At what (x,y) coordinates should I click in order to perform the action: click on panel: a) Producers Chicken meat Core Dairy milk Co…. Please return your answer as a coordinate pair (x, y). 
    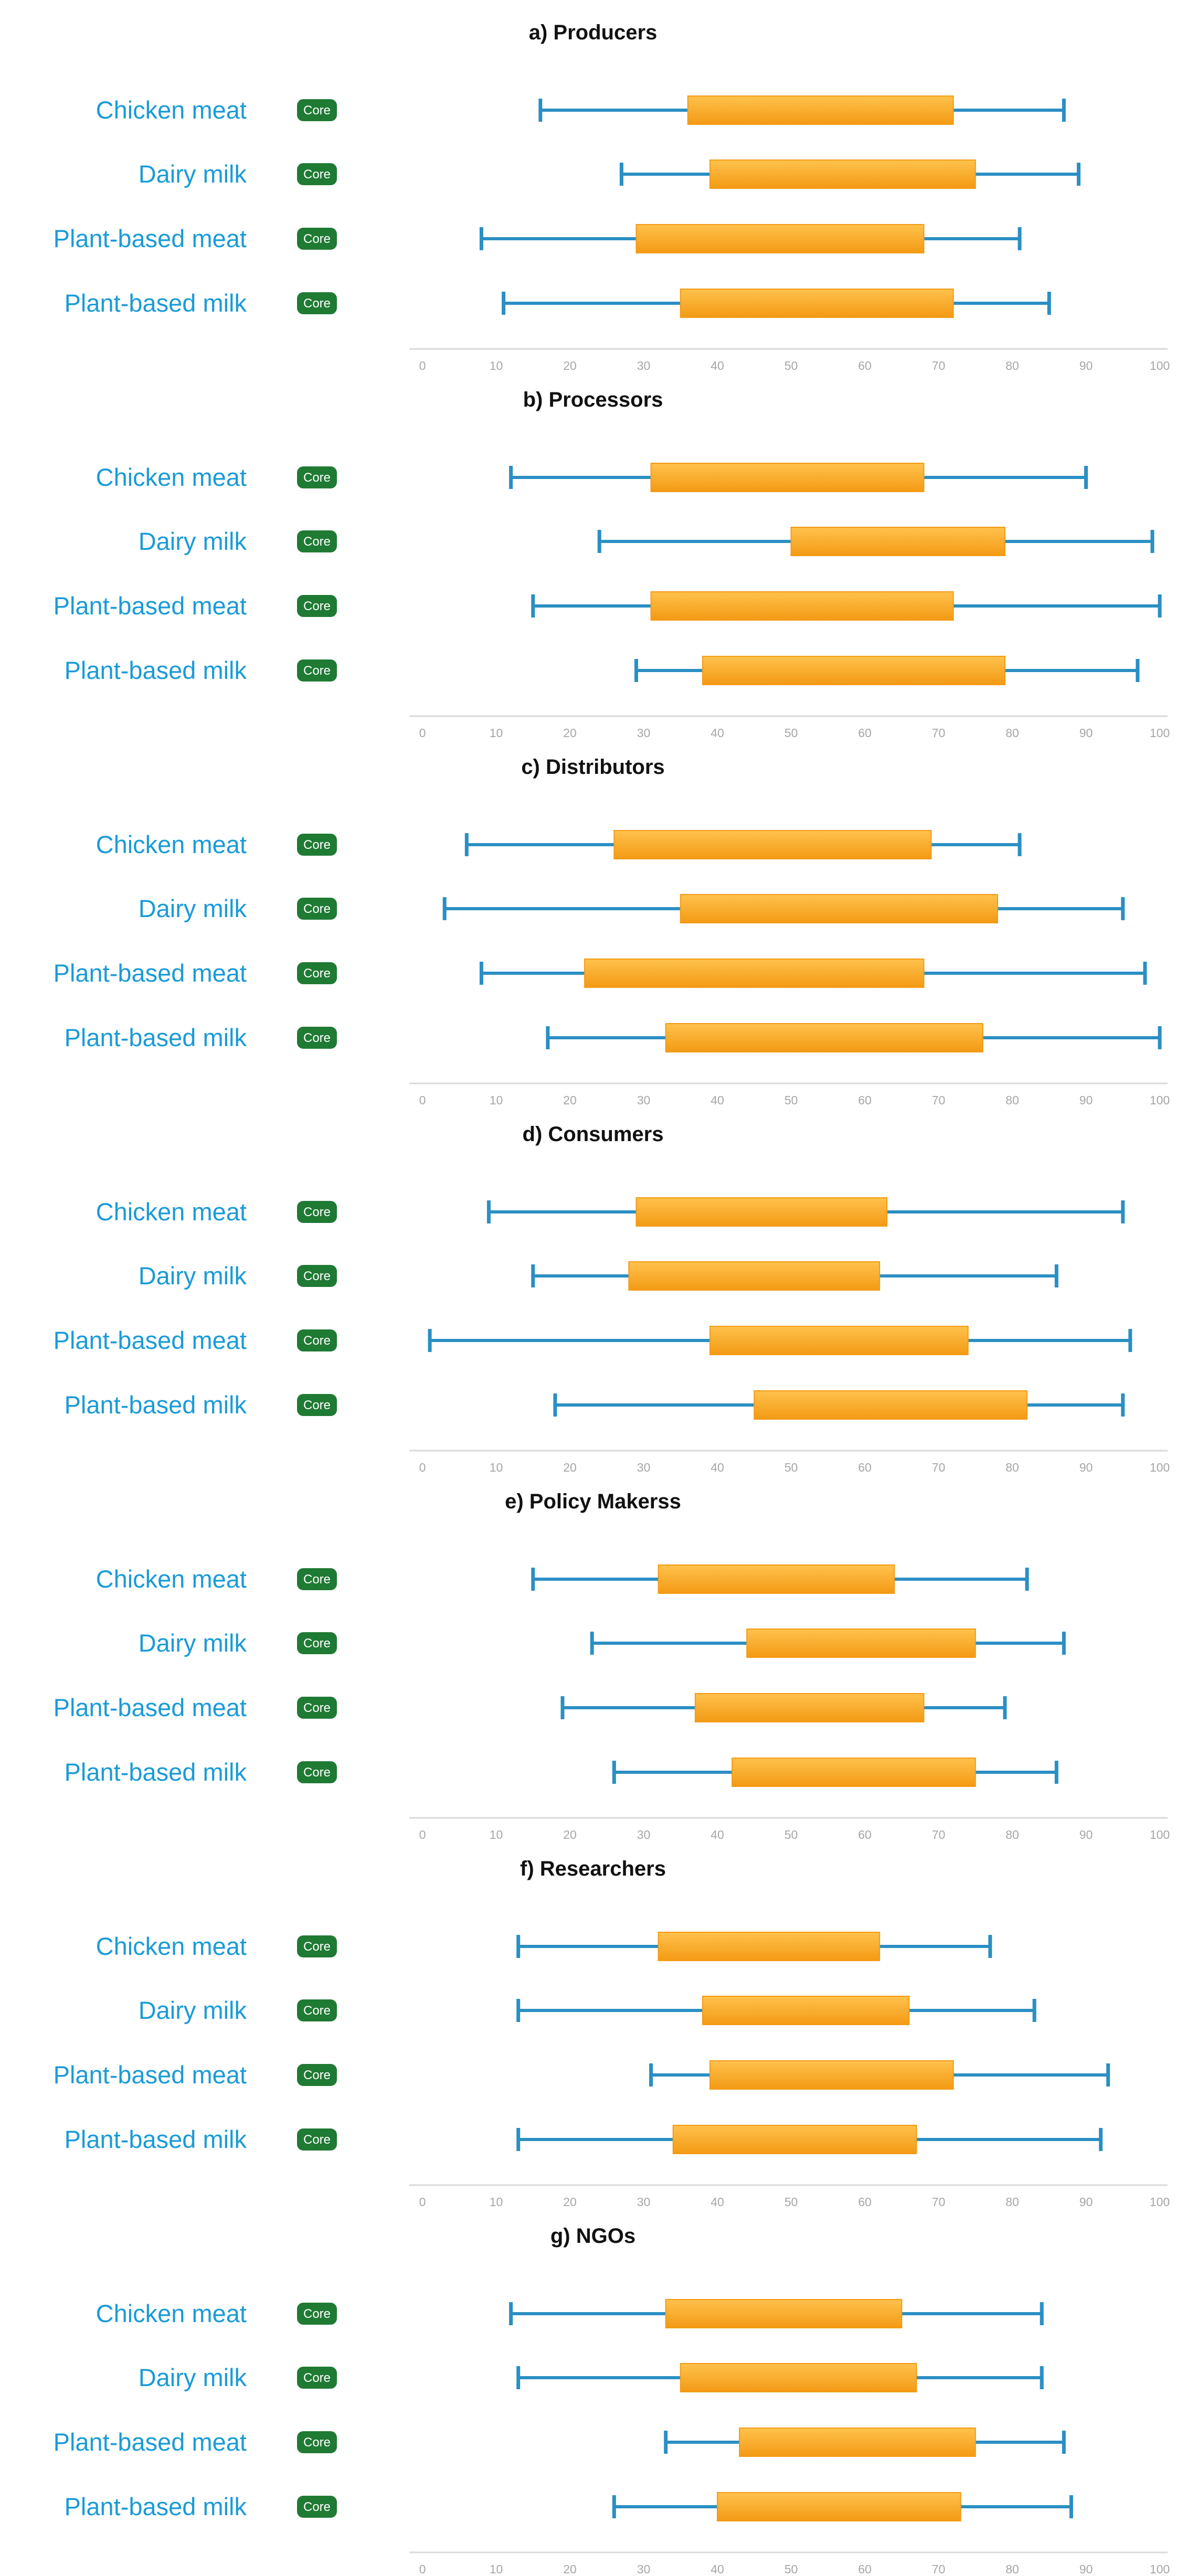
    Looking at the image, I should click on (612, 196).